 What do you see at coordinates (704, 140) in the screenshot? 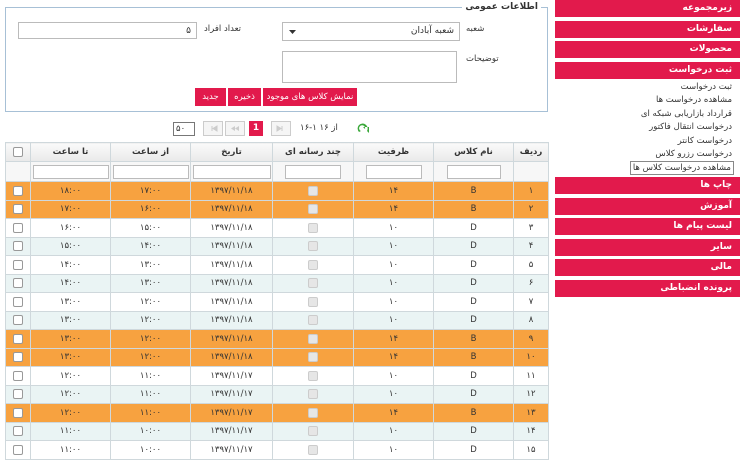
I see `submenu-item: درخواست کانتر` at bounding box center [704, 140].